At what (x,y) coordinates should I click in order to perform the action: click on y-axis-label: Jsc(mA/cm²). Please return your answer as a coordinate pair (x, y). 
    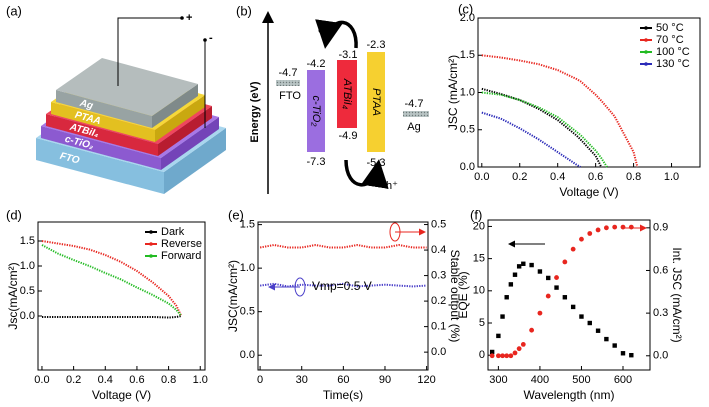
    Looking at the image, I should click on (13, 295).